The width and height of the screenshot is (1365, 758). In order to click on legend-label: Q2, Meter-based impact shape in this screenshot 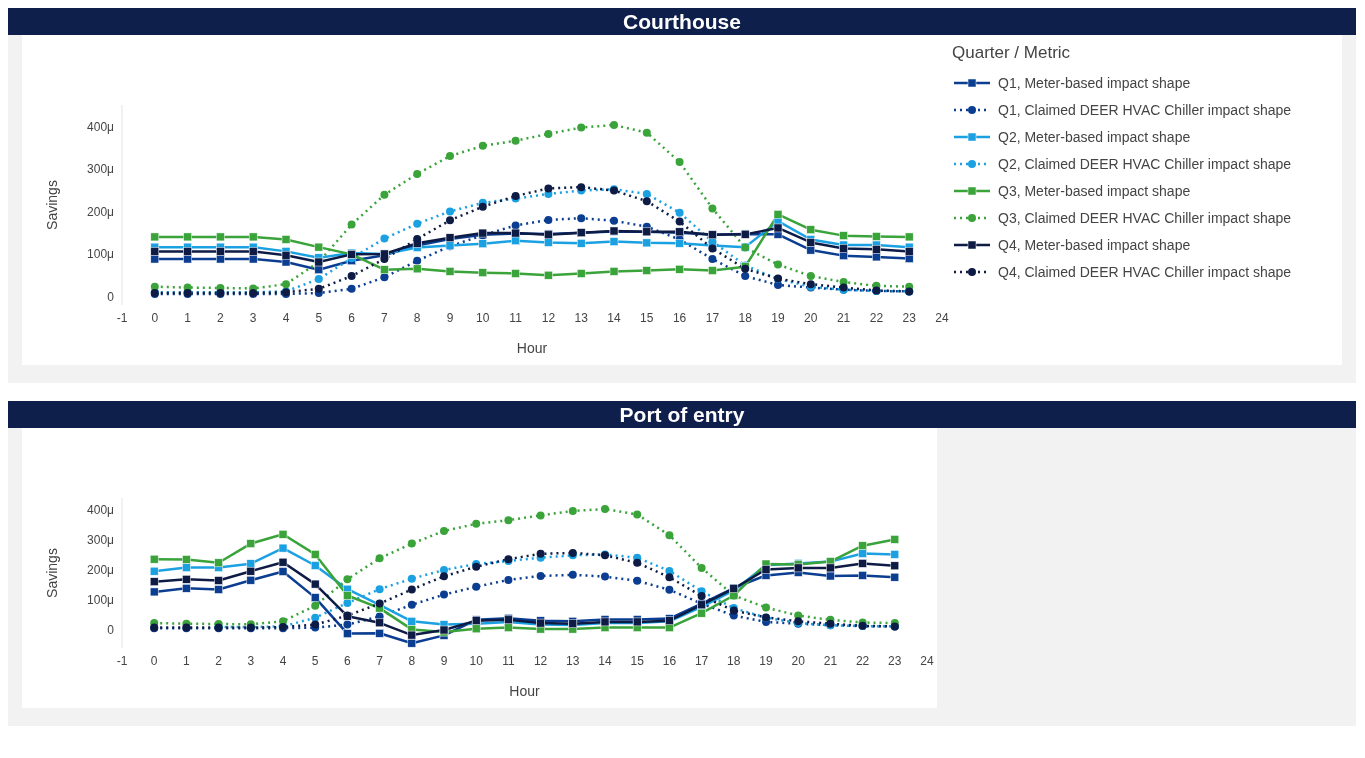, I will do `click(1094, 136)`.